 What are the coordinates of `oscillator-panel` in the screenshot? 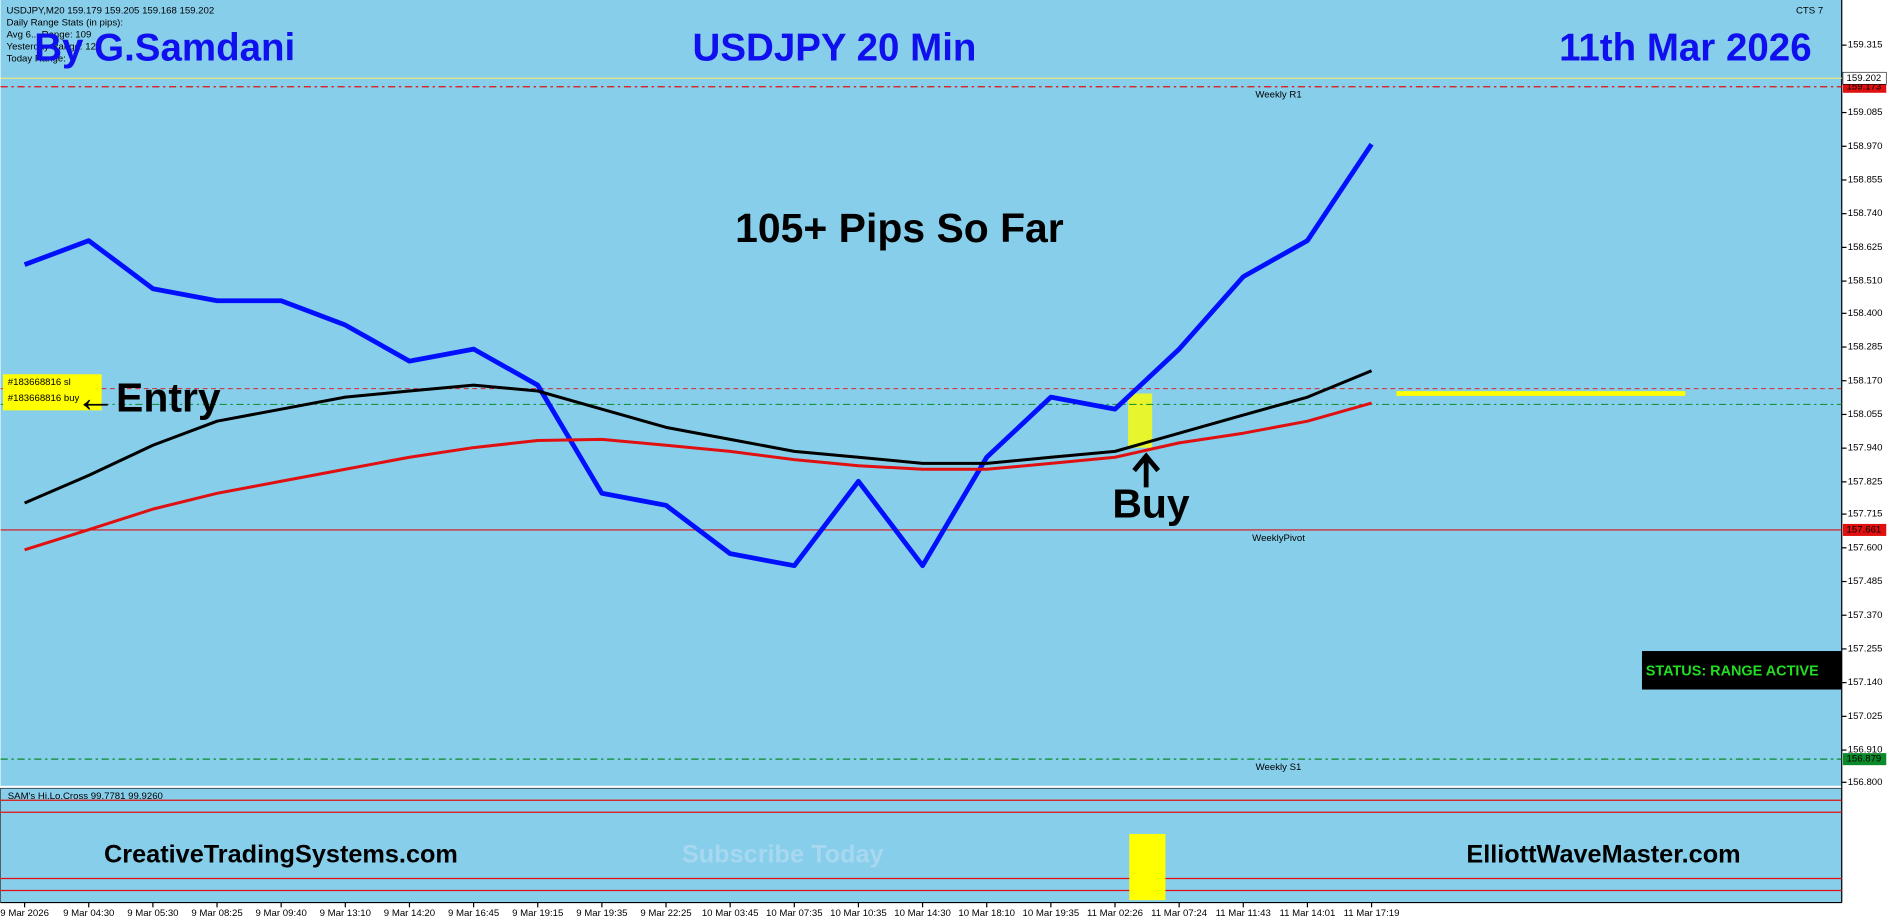 It's located at (921, 845).